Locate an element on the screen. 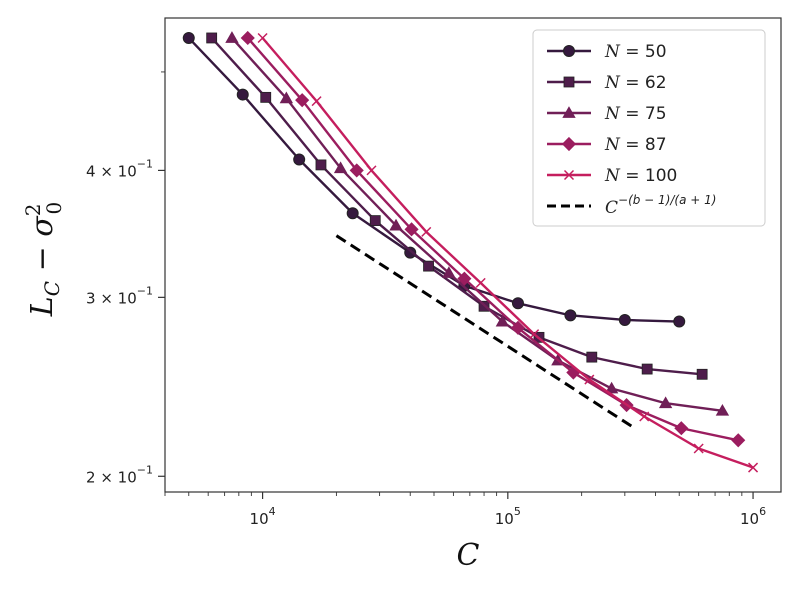  x-axis-label: C is located at coordinates (468, 555).